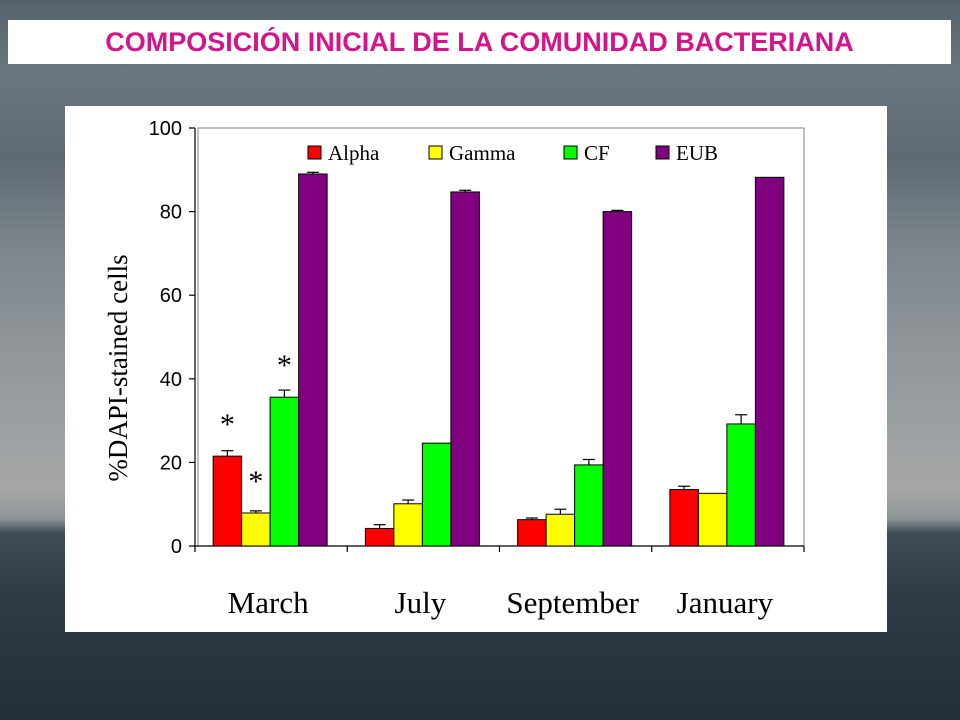  What do you see at coordinates (662, 152) in the screenshot?
I see `legend-swatch-eub` at bounding box center [662, 152].